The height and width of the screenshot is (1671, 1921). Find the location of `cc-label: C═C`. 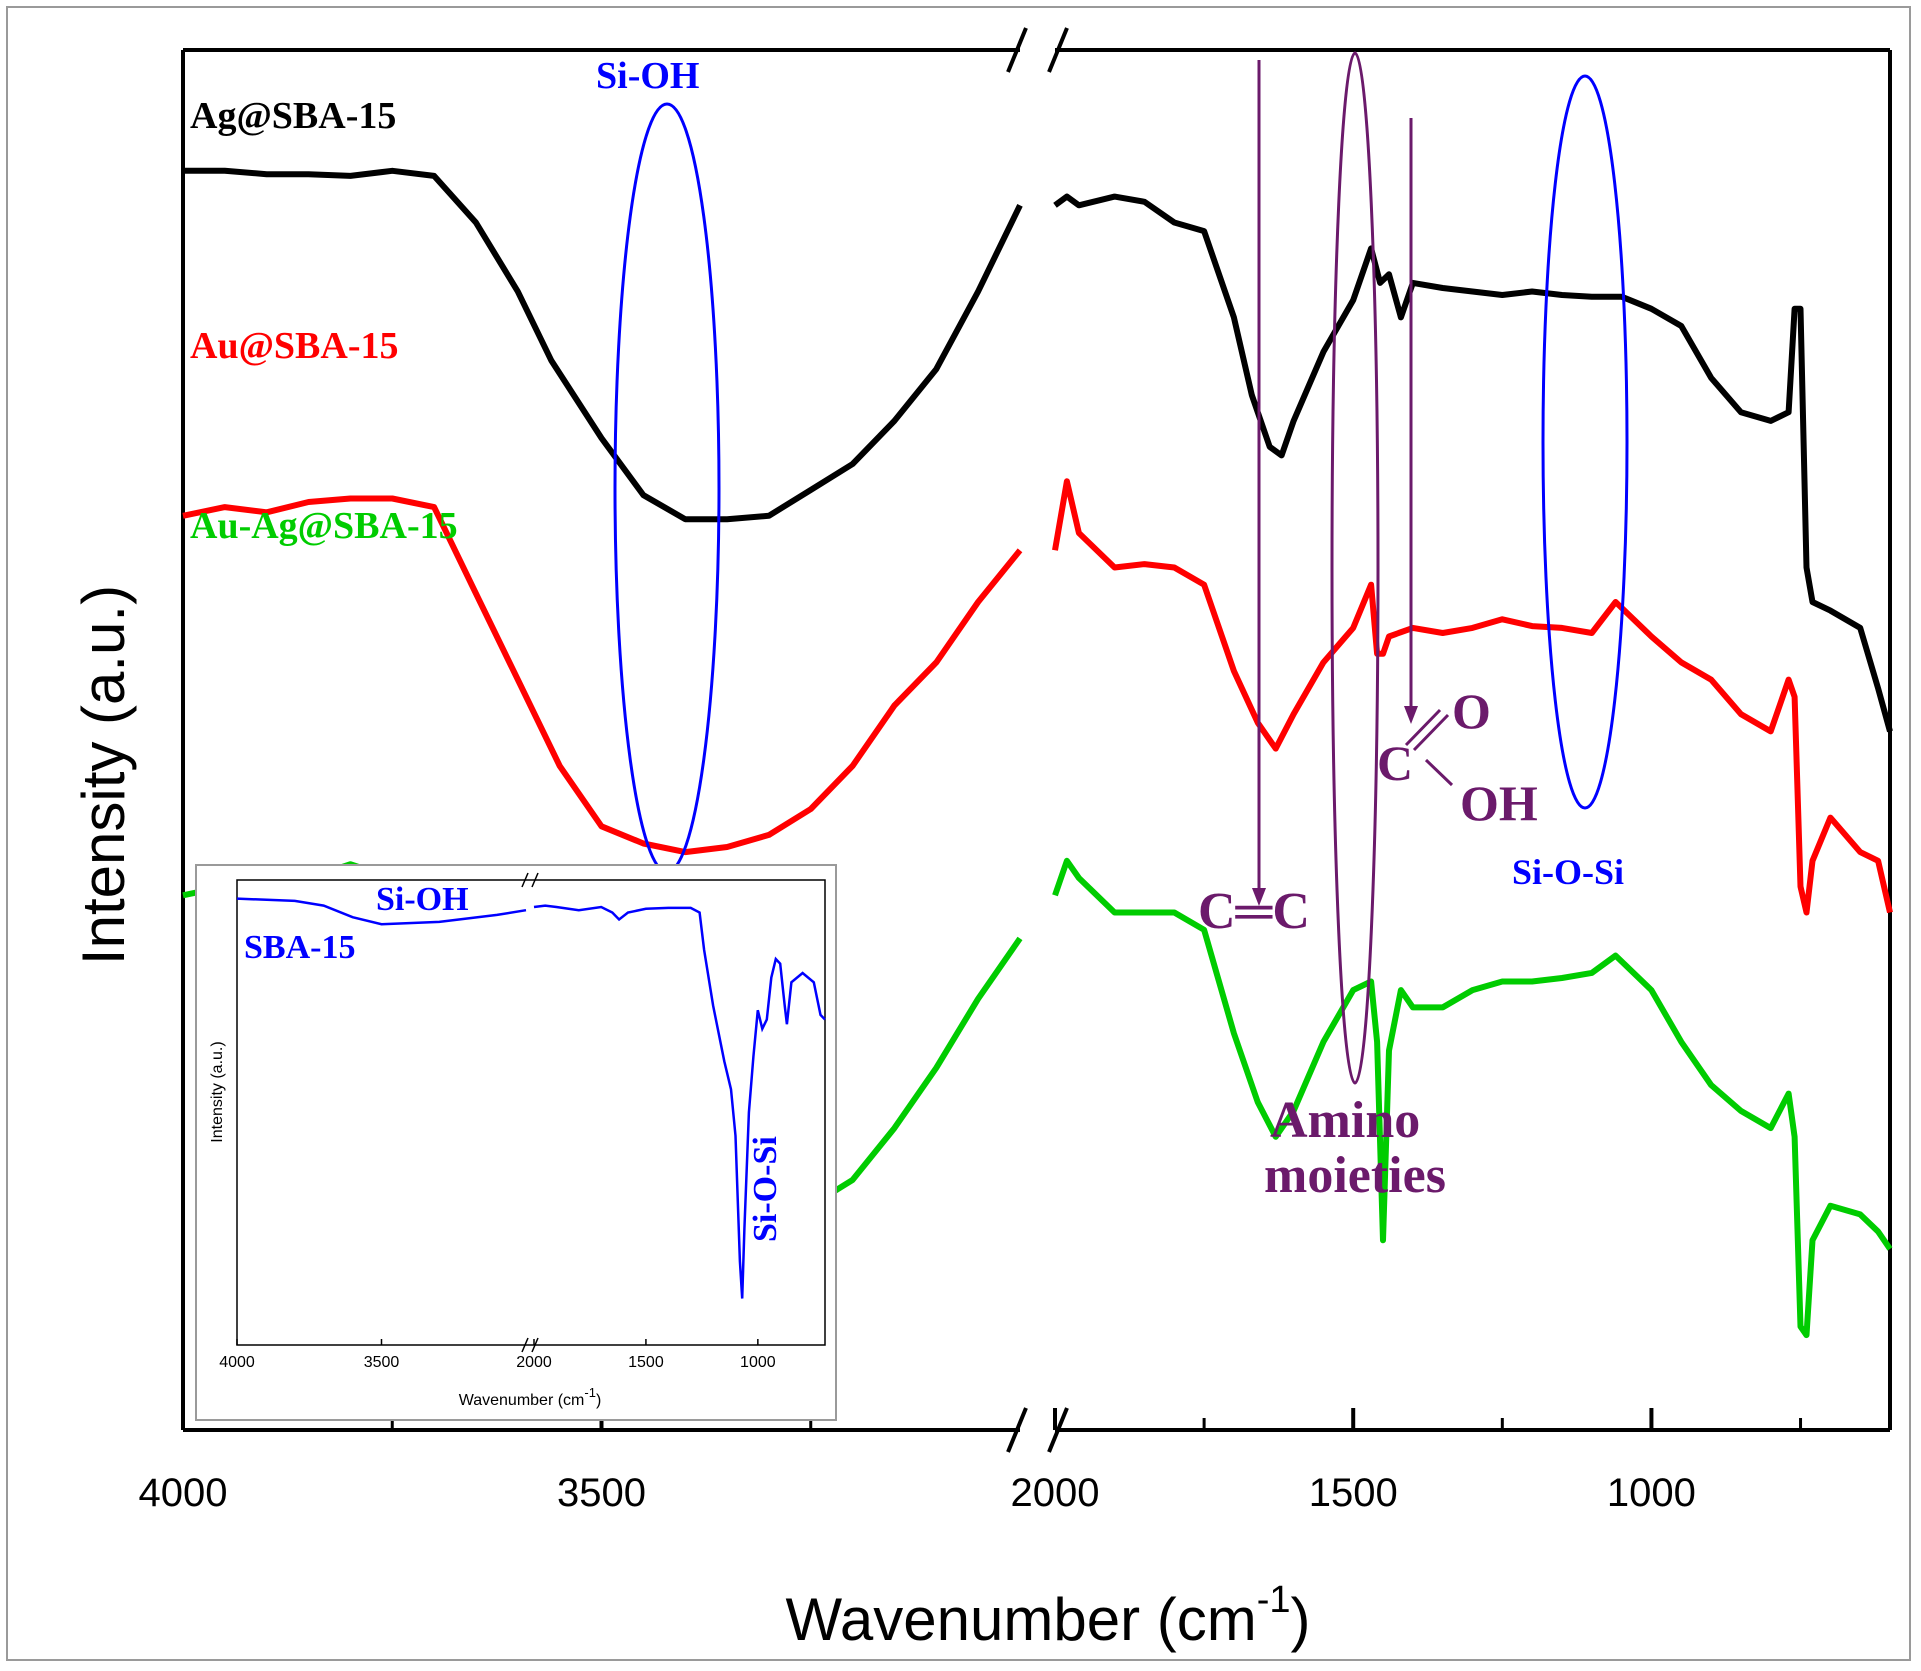

cc-label: C═C is located at coordinates (1254, 911).